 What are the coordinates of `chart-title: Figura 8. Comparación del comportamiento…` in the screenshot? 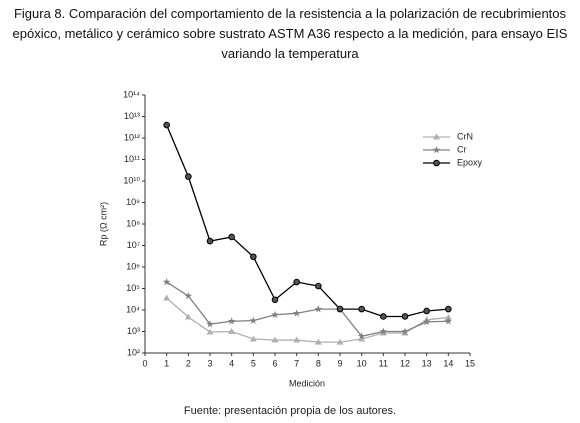 It's located at (290, 33).